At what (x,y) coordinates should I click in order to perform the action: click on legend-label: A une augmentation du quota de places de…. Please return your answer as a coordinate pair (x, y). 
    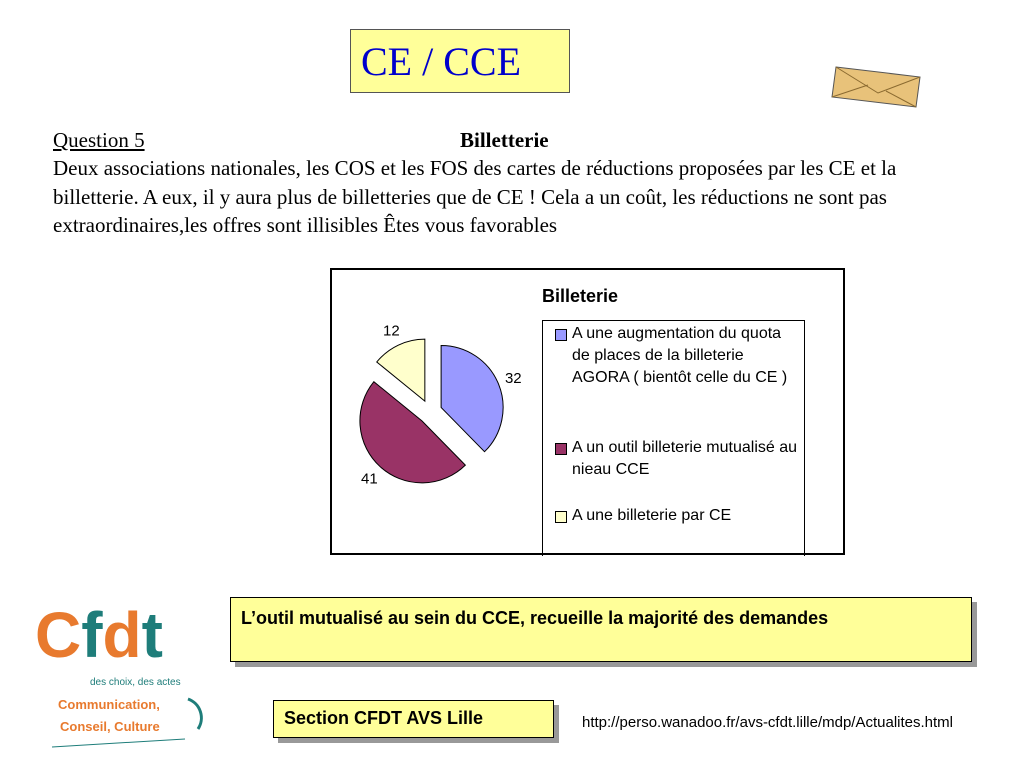
    Looking at the image, I should click on (680, 355).